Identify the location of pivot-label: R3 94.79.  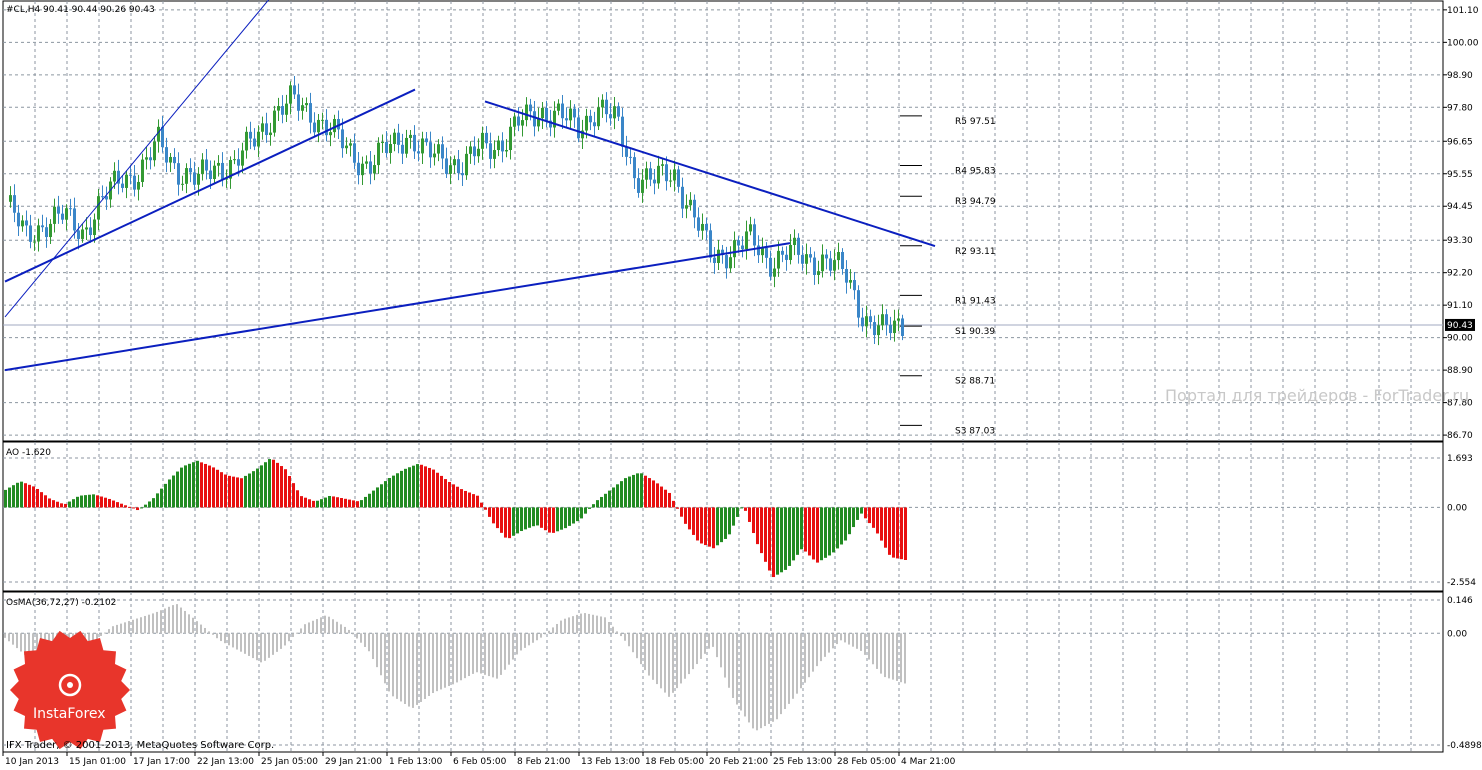
(975, 202).